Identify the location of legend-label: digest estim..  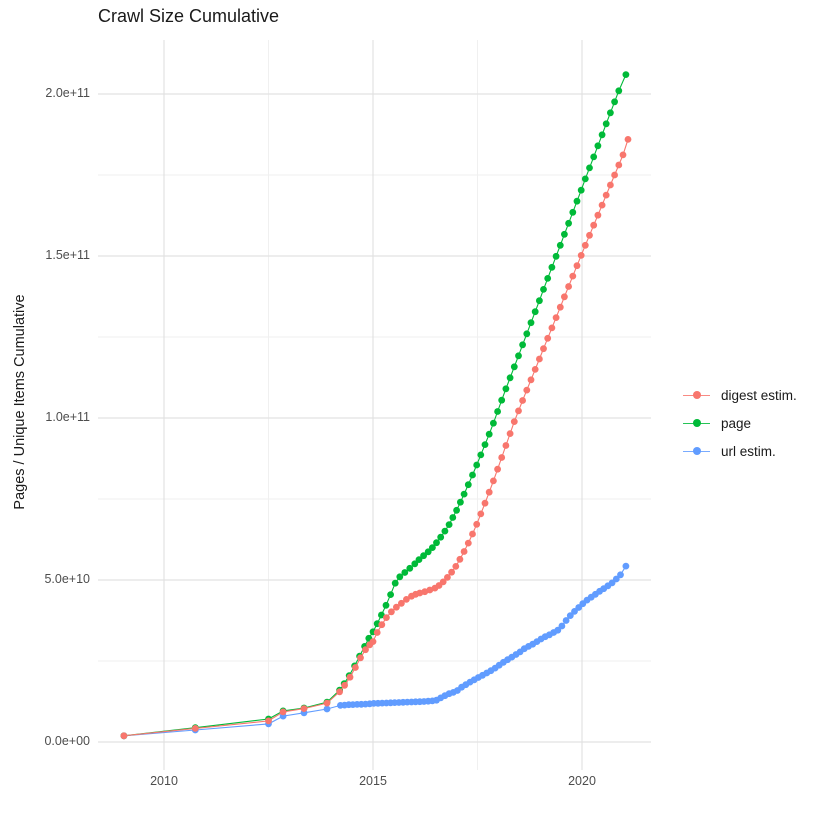
(759, 395).